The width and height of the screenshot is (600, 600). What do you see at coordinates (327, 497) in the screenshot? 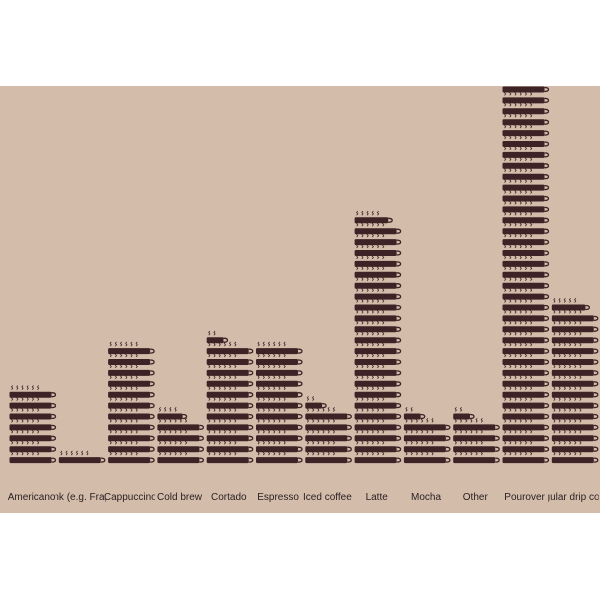
I see `category-label-6: Iced coffee` at bounding box center [327, 497].